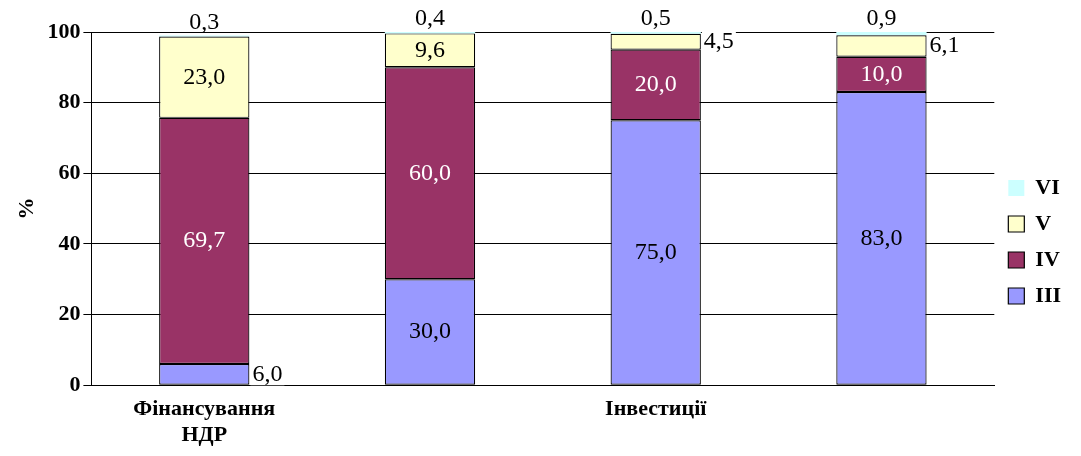 This screenshot has height=456, width=1081. Describe the element at coordinates (75, 383) in the screenshot. I see `y-tick-label: 0` at that location.